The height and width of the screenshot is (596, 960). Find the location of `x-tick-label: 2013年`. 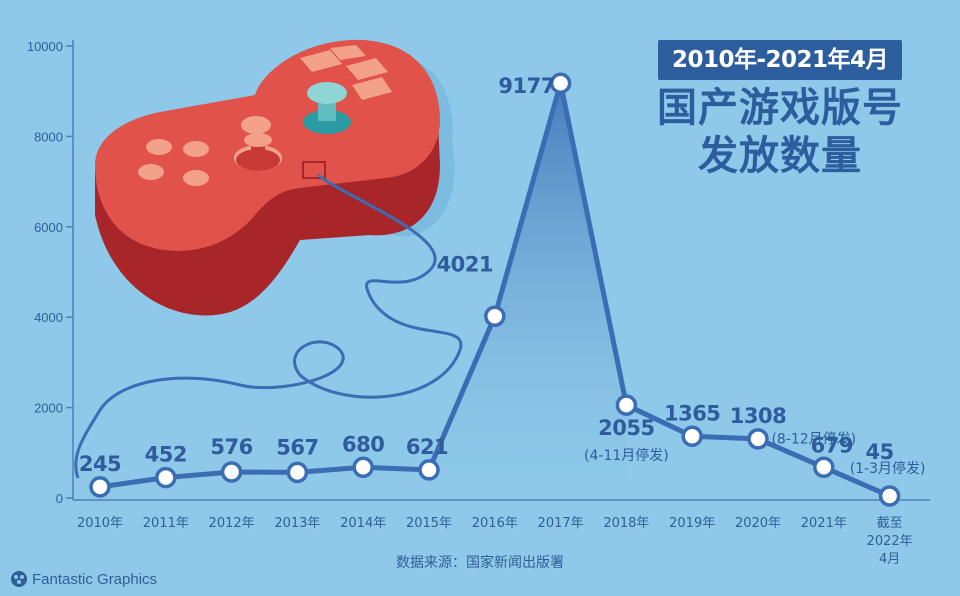

x-tick-label: 2013年 is located at coordinates (297, 523).